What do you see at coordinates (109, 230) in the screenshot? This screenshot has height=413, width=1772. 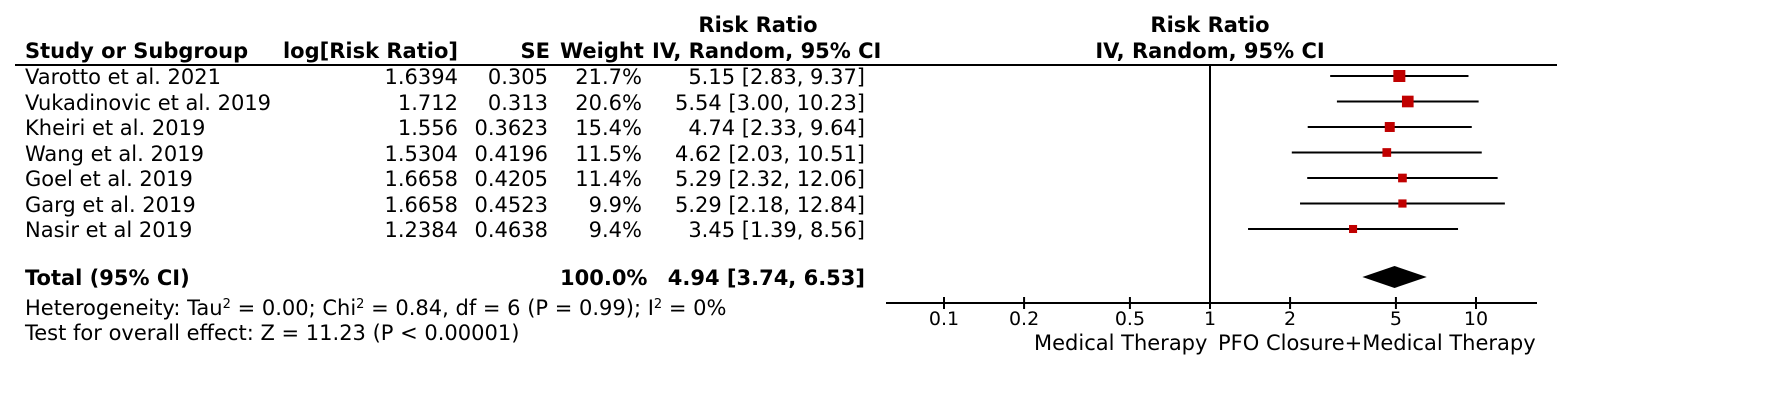 I see `study-name: Nasir et al 2019` at bounding box center [109, 230].